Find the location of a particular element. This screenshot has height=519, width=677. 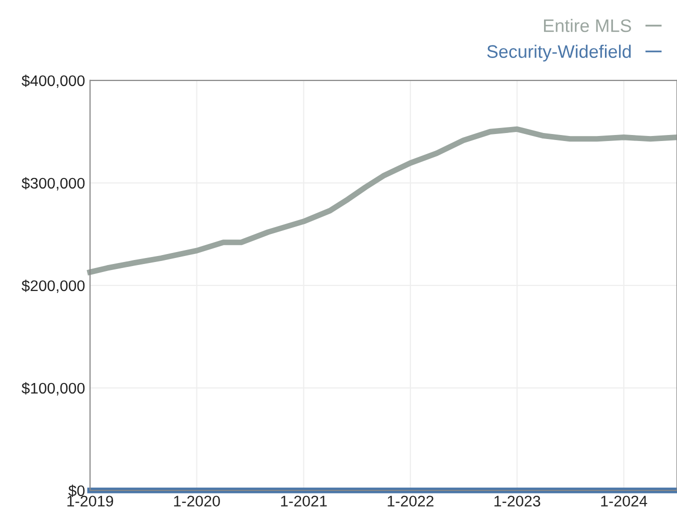

x-tick-label: 1-2019 is located at coordinates (90, 501).